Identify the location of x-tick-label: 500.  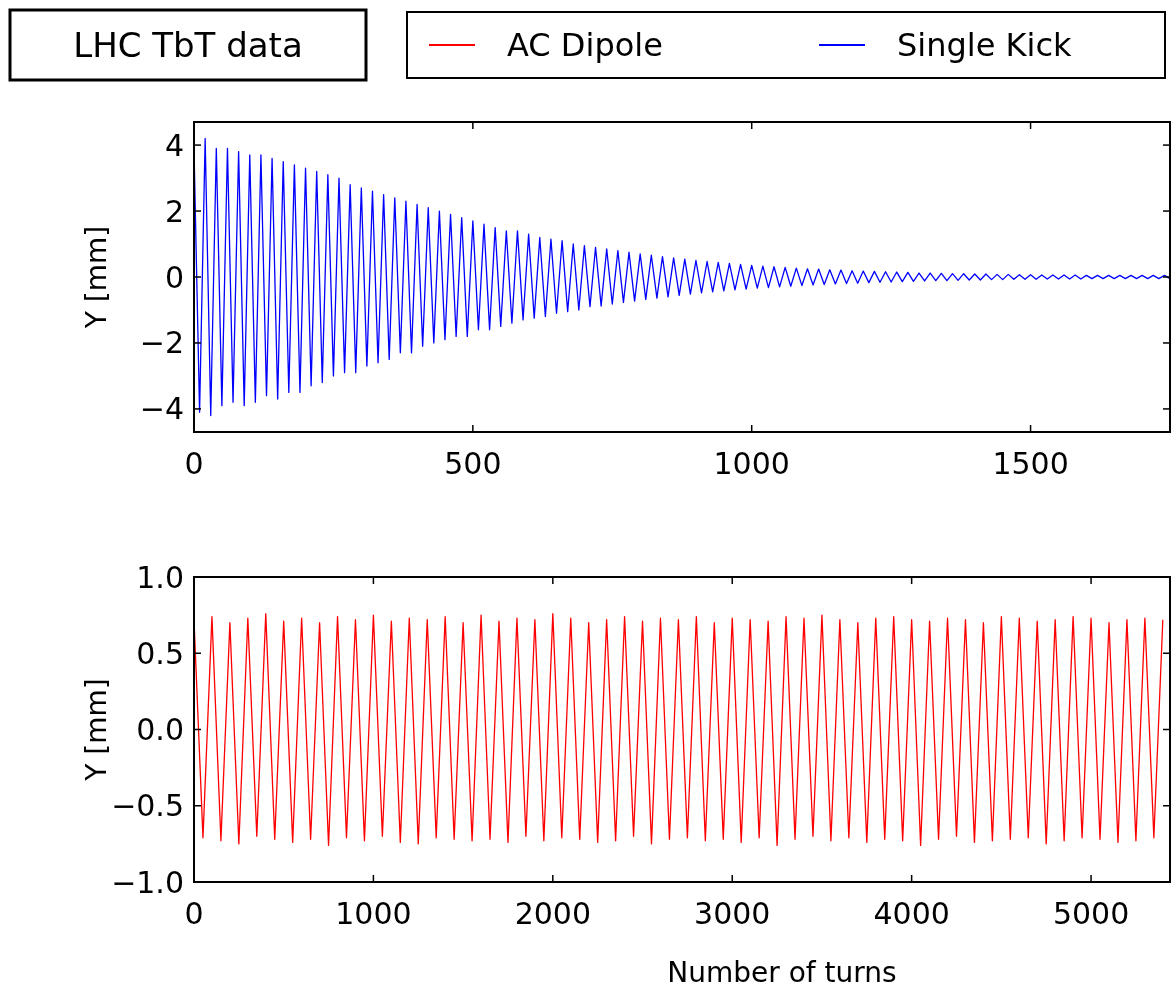
(473, 463).